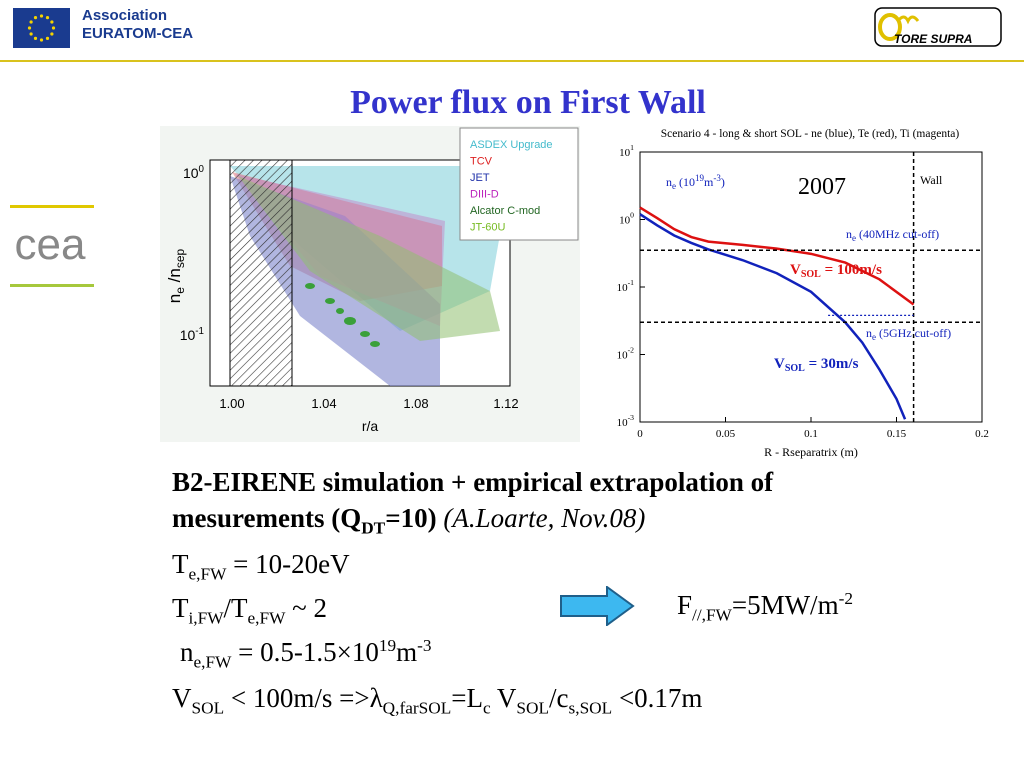  What do you see at coordinates (908, 334) in the screenshot?
I see `cutoff-5ghz-label: ne (5GHz cut-off)` at bounding box center [908, 334].